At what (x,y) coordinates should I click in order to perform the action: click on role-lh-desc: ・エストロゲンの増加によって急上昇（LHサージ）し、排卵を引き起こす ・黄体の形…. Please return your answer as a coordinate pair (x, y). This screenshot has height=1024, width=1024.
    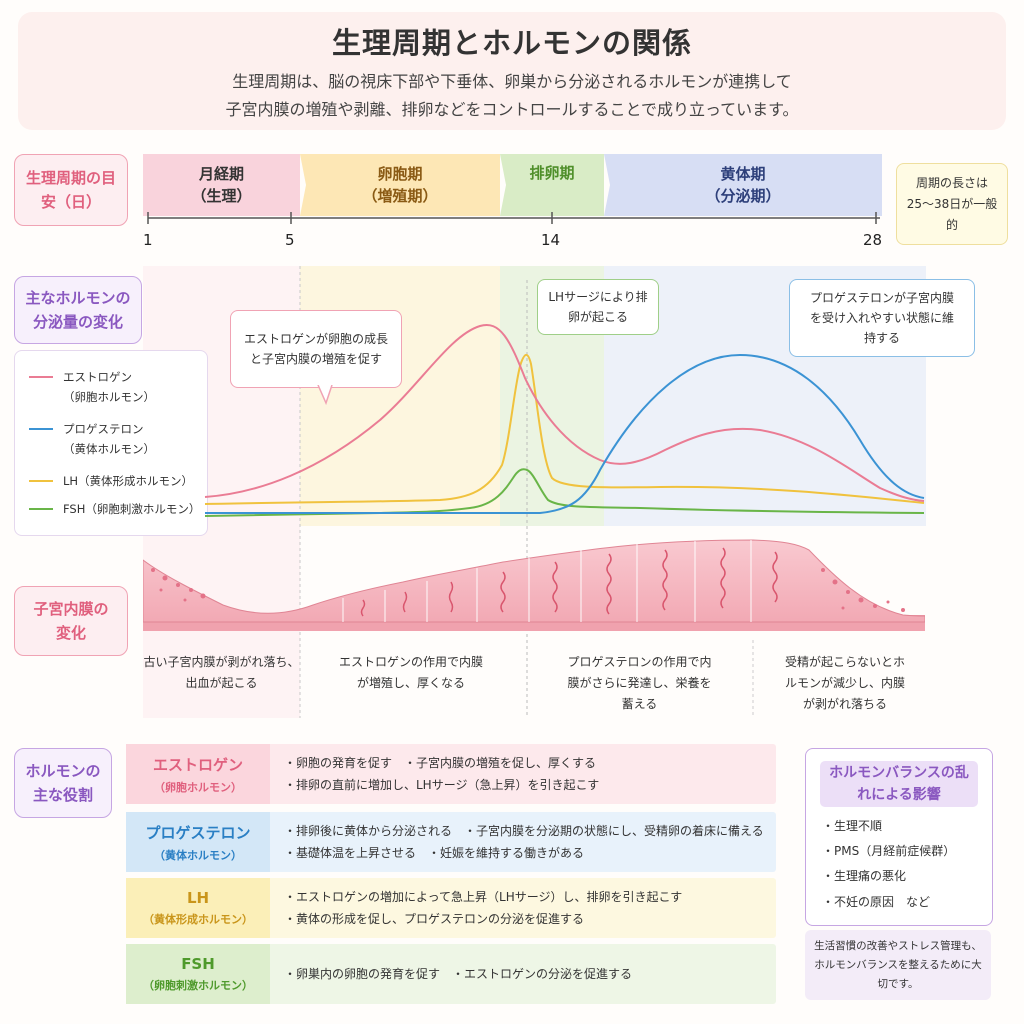
    Looking at the image, I should click on (523, 908).